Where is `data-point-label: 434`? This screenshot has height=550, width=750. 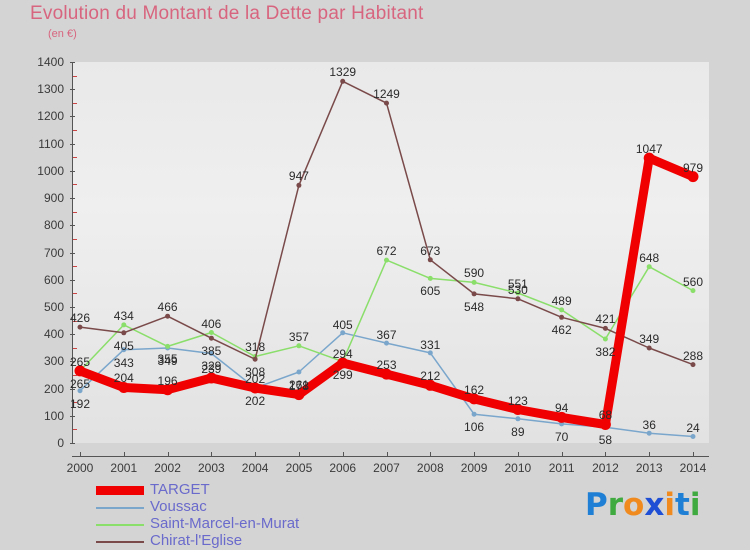
data-point-label: 434 is located at coordinates (123, 315).